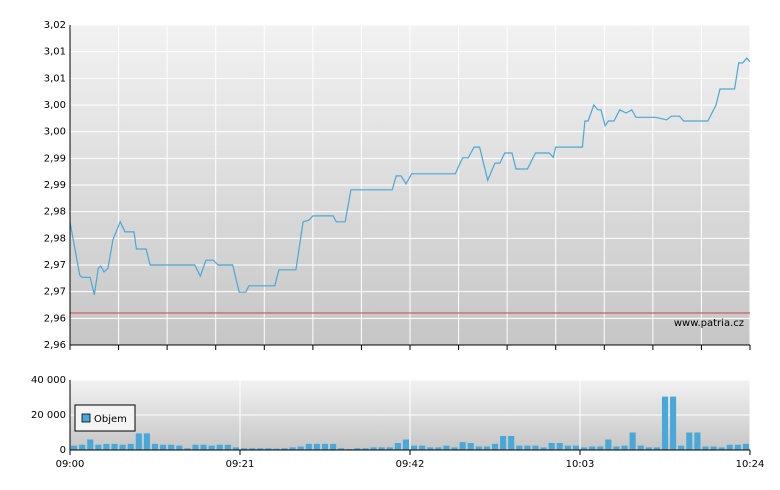  Describe the element at coordinates (750, 464) in the screenshot. I see `x-tick-label: 10:24` at that location.